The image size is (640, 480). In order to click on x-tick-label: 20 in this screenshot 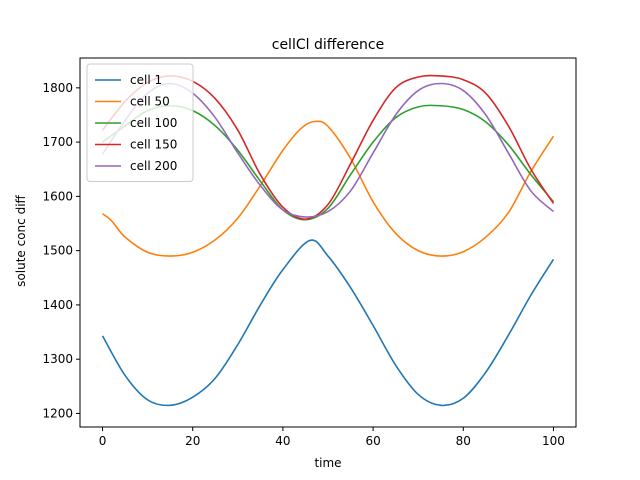, I will do `click(192, 441)`.